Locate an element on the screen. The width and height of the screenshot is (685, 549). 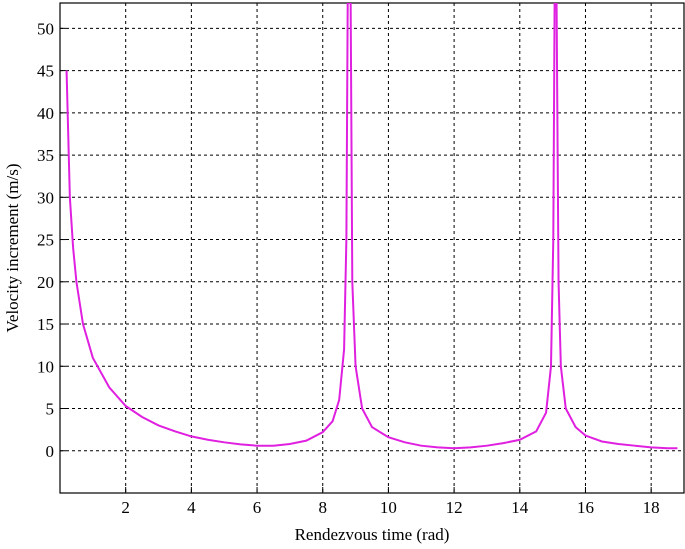
x-tick-label: 14 is located at coordinates (520, 507).